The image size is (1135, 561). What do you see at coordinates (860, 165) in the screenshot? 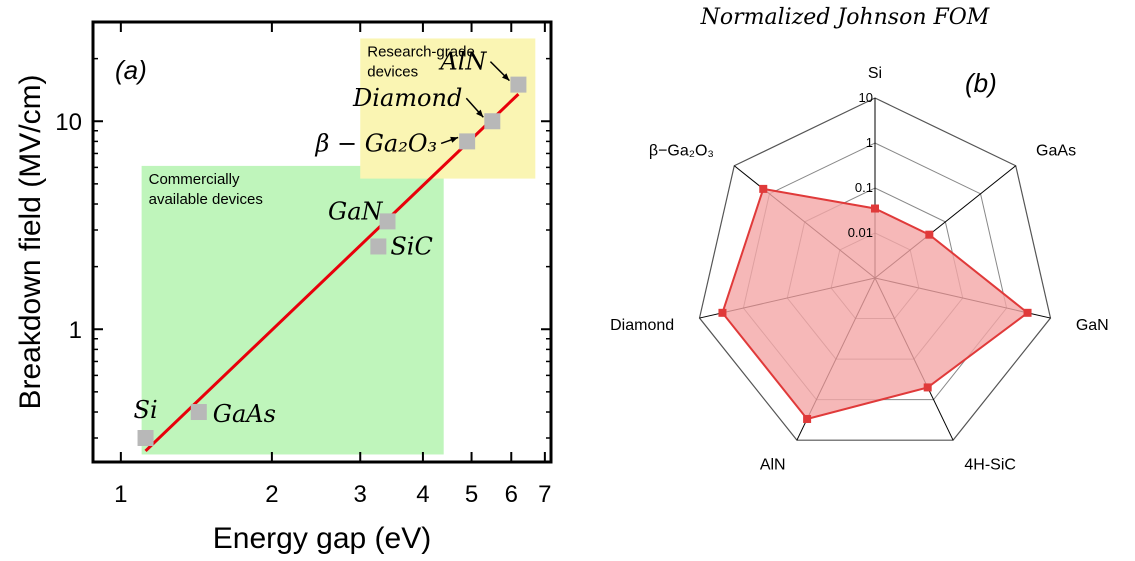
I see `radar-tick-labels: 0.01 0.1 1 10` at bounding box center [860, 165].